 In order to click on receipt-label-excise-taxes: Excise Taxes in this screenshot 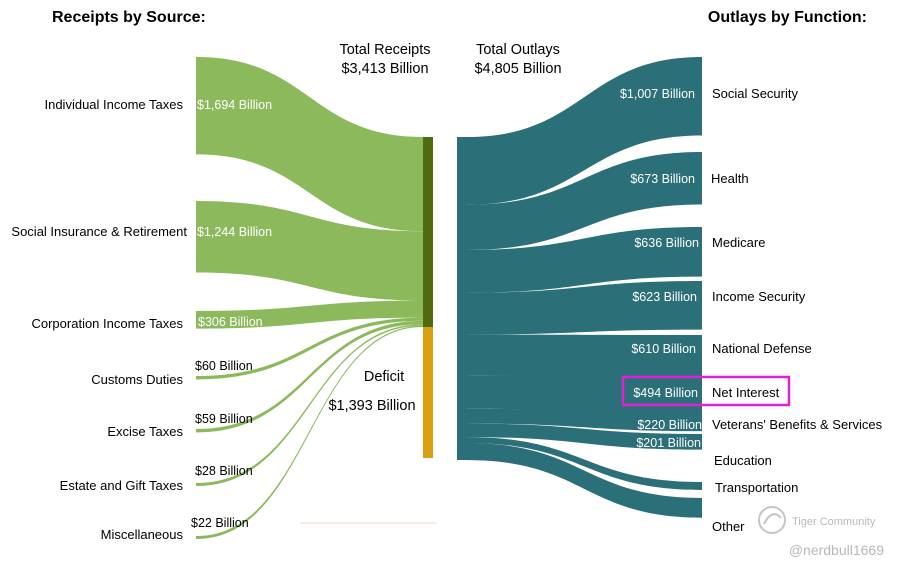, I will do `click(145, 431)`.